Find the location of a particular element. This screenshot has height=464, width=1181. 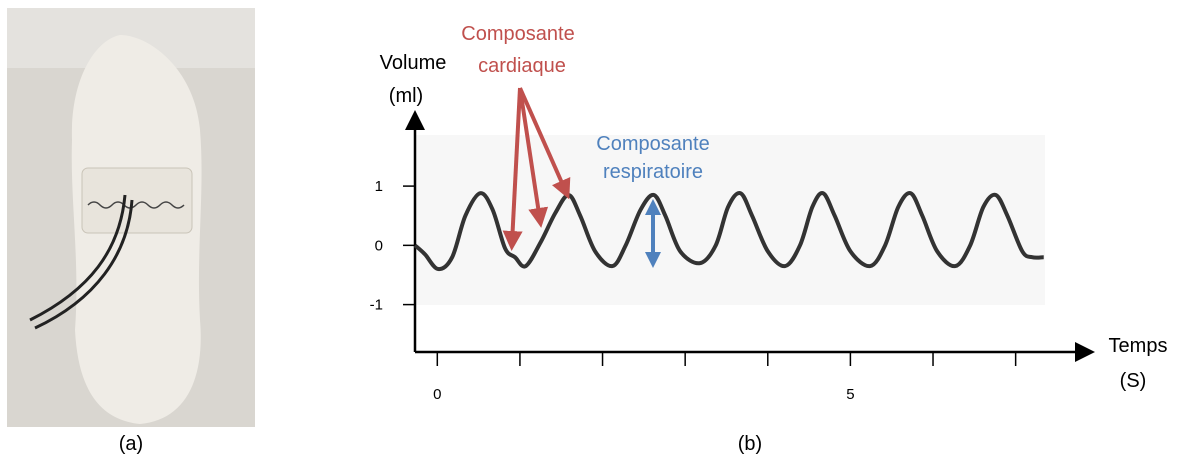

x-axis-label: Temps is located at coordinates (1138, 346).